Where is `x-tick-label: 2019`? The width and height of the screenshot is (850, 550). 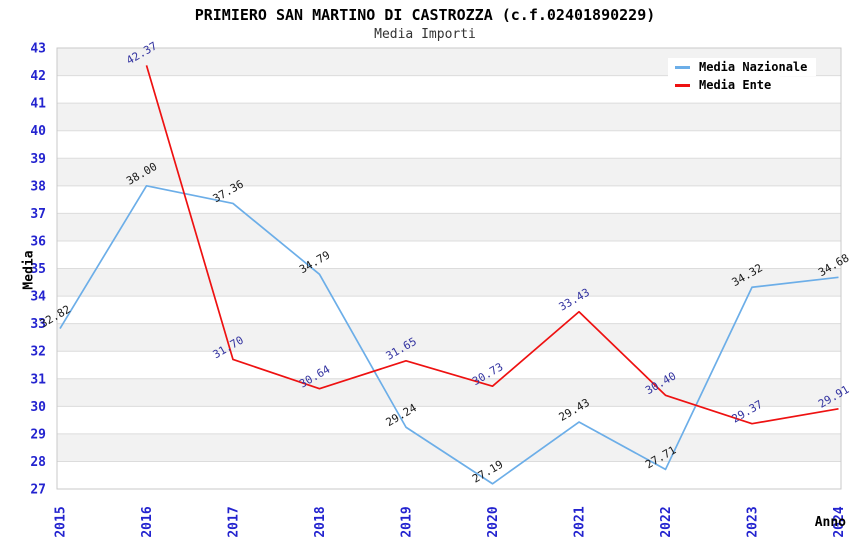
x-tick-label: 2019 is located at coordinates (407, 521).